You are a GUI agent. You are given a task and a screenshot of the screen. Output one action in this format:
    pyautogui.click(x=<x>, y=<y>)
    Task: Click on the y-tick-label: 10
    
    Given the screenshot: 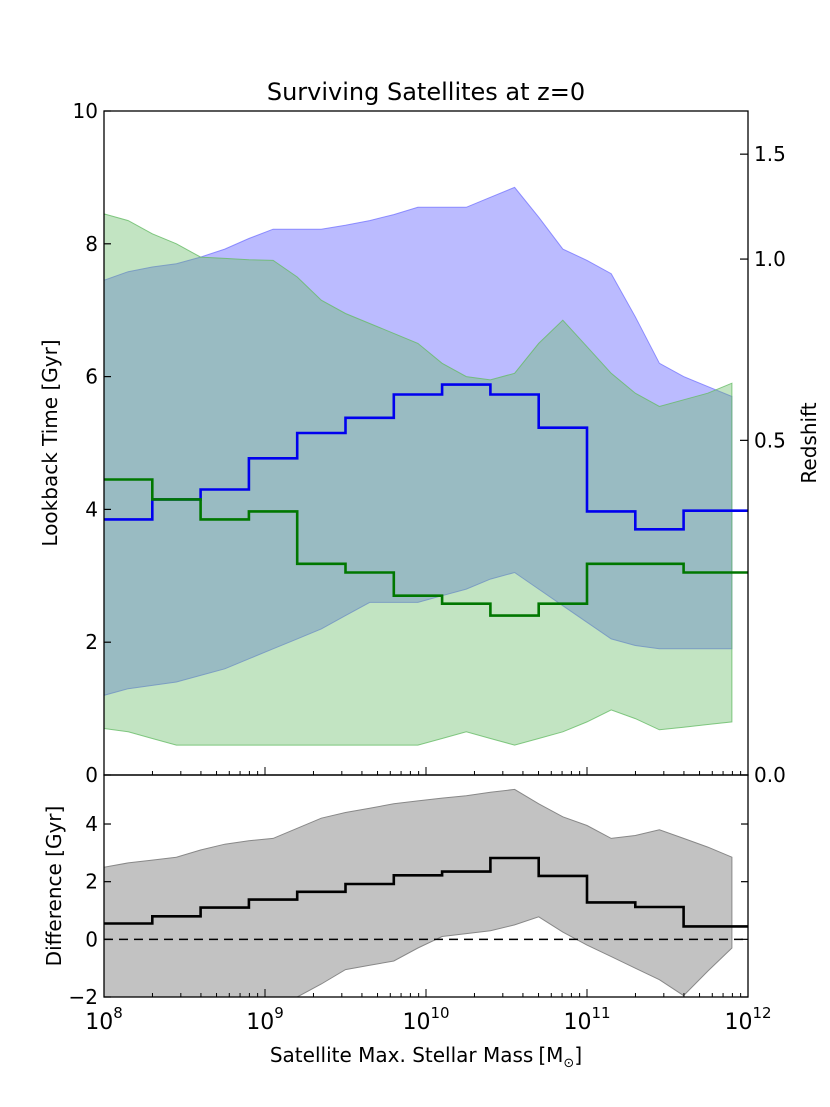 What is the action you would take?
    pyautogui.click(x=85, y=111)
    